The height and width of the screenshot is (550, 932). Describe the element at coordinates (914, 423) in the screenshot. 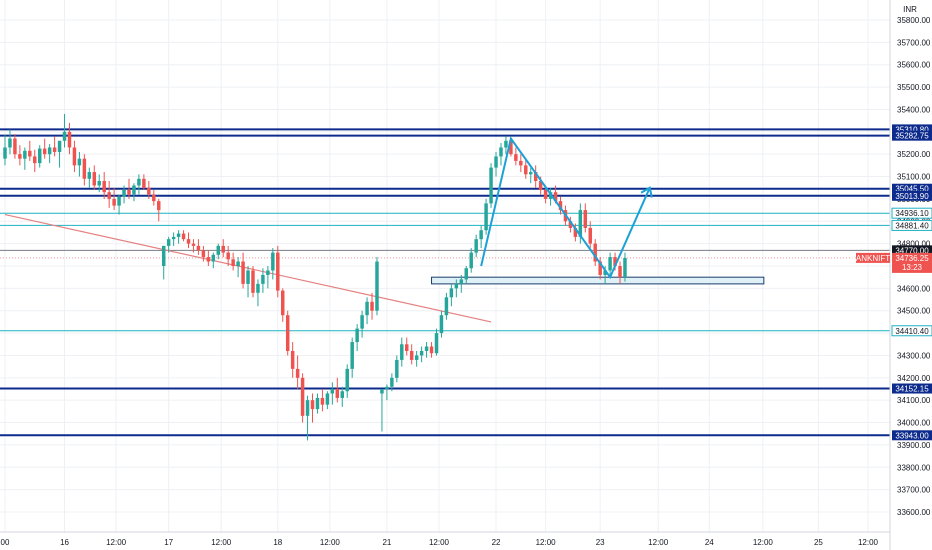

I see `price-tick-label: 34000.00` at that location.